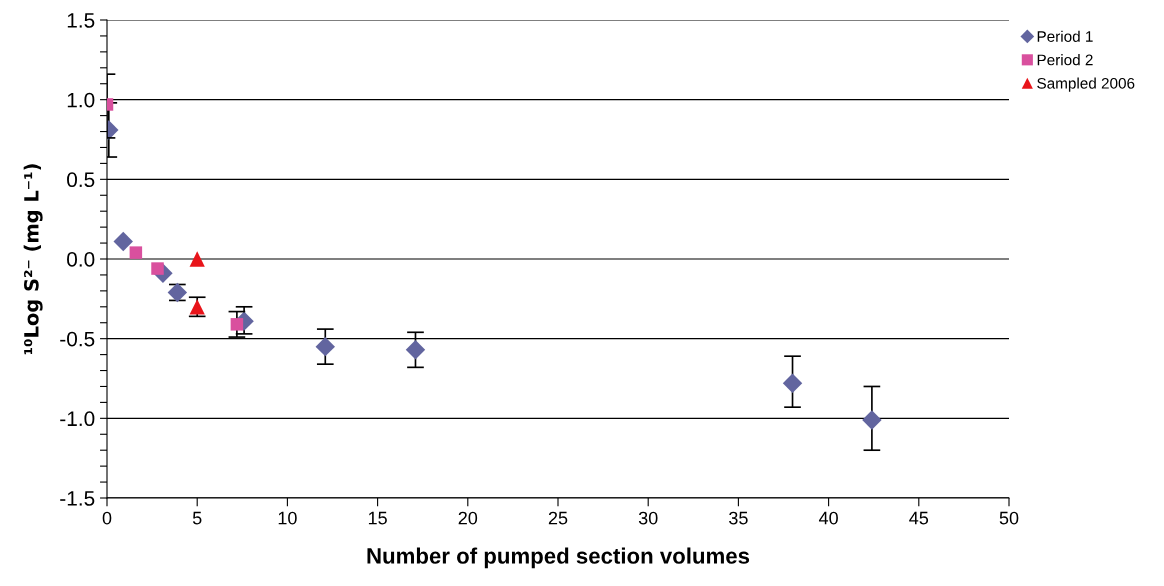  What do you see at coordinates (468, 518) in the screenshot?
I see `x-tick-label: 20` at bounding box center [468, 518].